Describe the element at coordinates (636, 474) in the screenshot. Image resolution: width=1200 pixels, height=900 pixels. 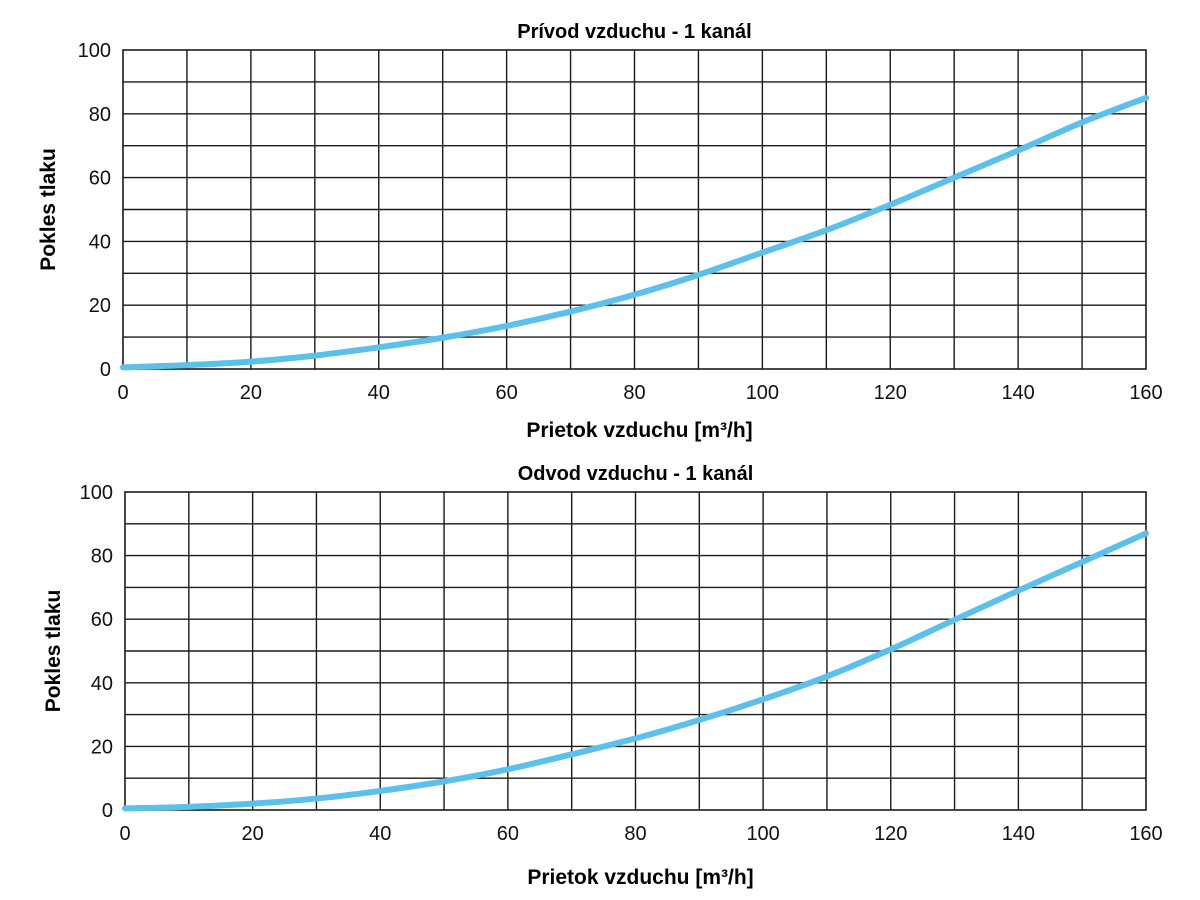
I see `chart-title: Odvod vzduchu - 1 kanál` at that location.